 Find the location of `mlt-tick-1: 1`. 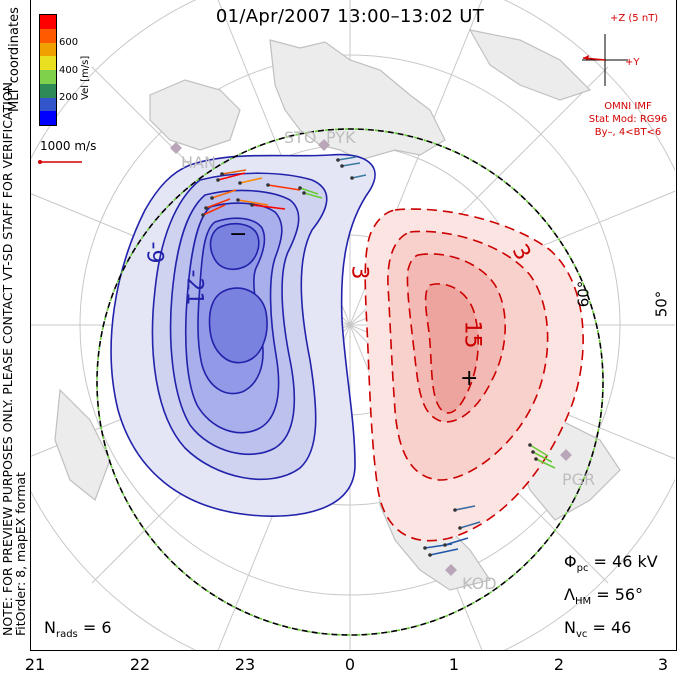

mlt-tick-1: 1 is located at coordinates (454, 664).